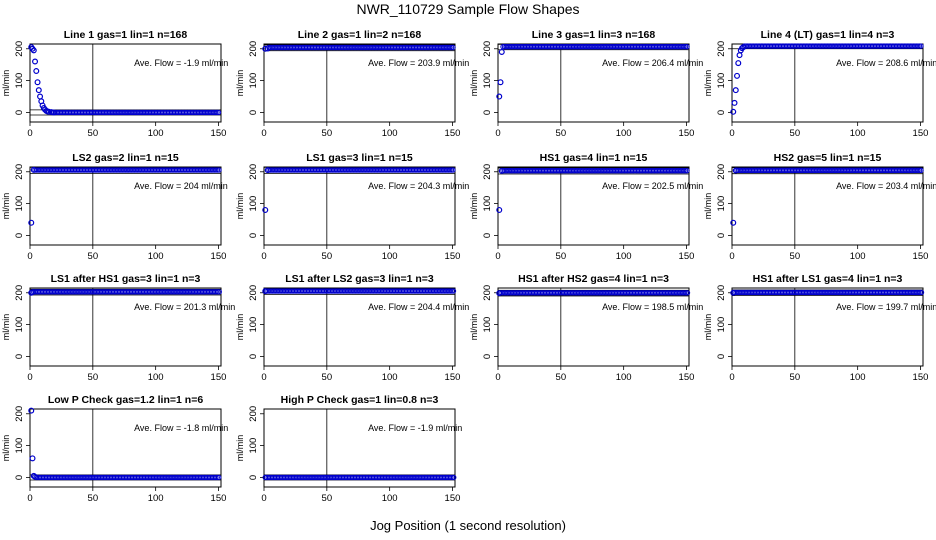  I want to click on panel-annotation: Ave. Flow = 203.9 ml/min, so click(418, 63).